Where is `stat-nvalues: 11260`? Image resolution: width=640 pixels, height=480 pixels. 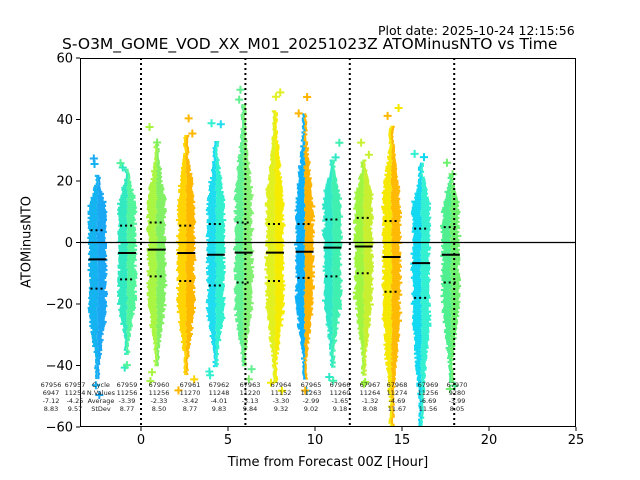
stat-nvalues: 11260 is located at coordinates (340, 393).